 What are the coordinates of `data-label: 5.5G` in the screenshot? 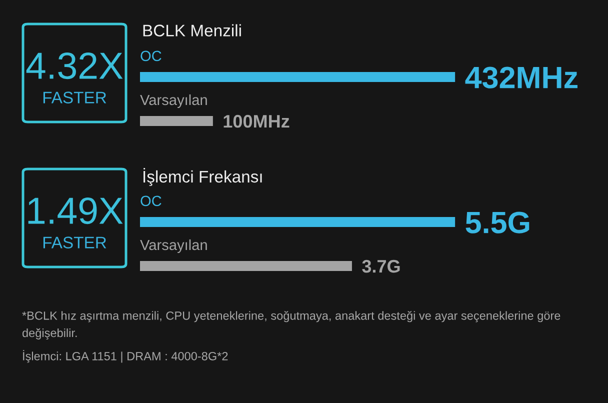 It's located at (498, 223).